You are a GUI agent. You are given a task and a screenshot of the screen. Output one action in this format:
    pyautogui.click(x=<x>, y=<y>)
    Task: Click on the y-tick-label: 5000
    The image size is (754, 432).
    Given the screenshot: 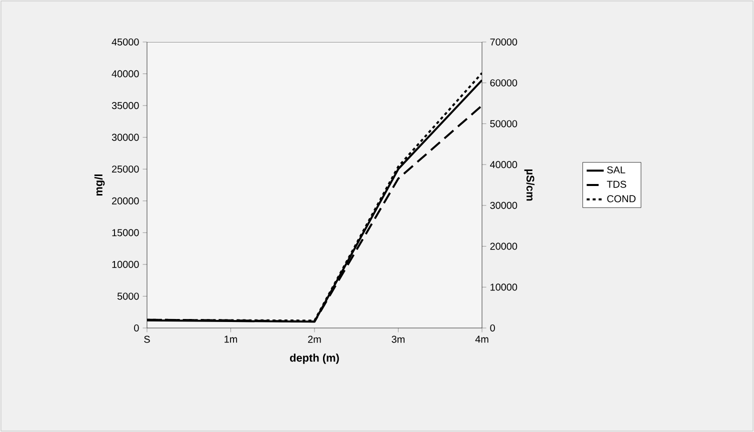 What is the action you would take?
    pyautogui.click(x=128, y=296)
    